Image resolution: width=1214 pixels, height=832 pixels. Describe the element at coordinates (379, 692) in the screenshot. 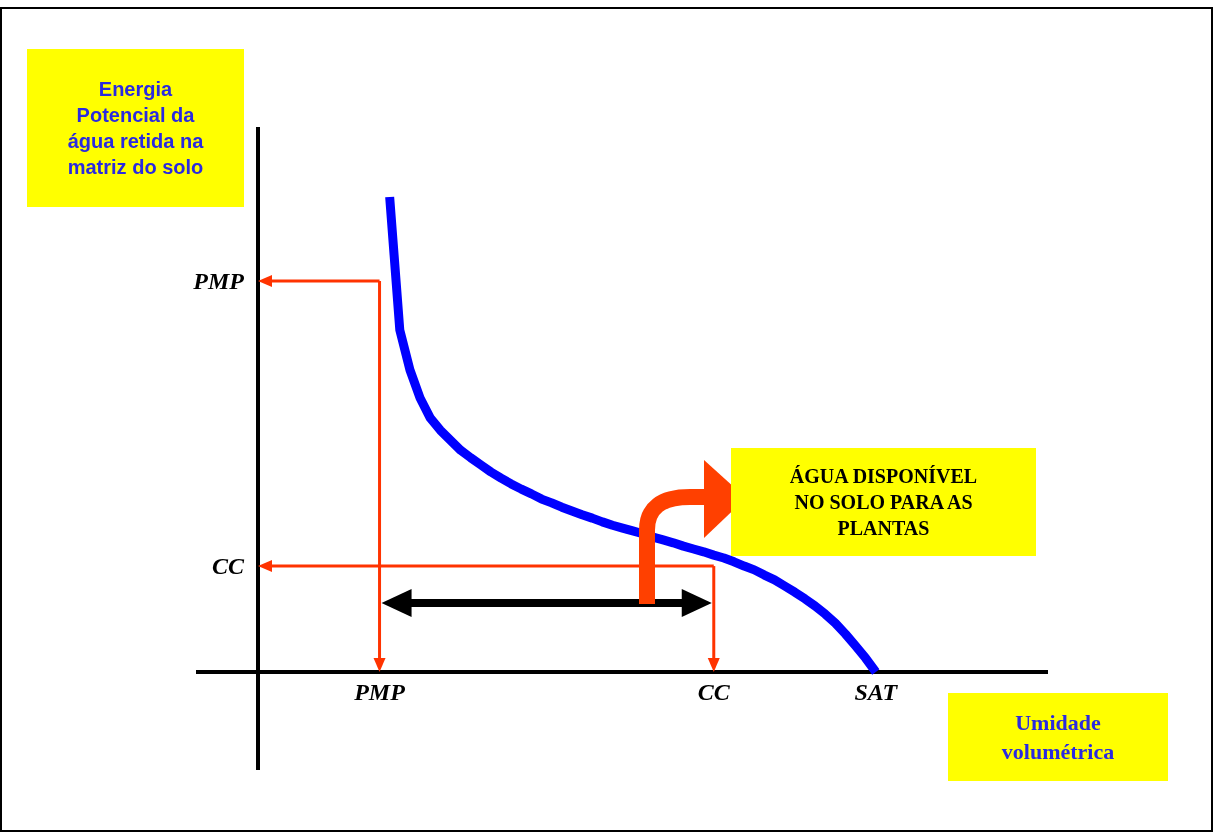

I see `x-tick-label: PMP` at that location.